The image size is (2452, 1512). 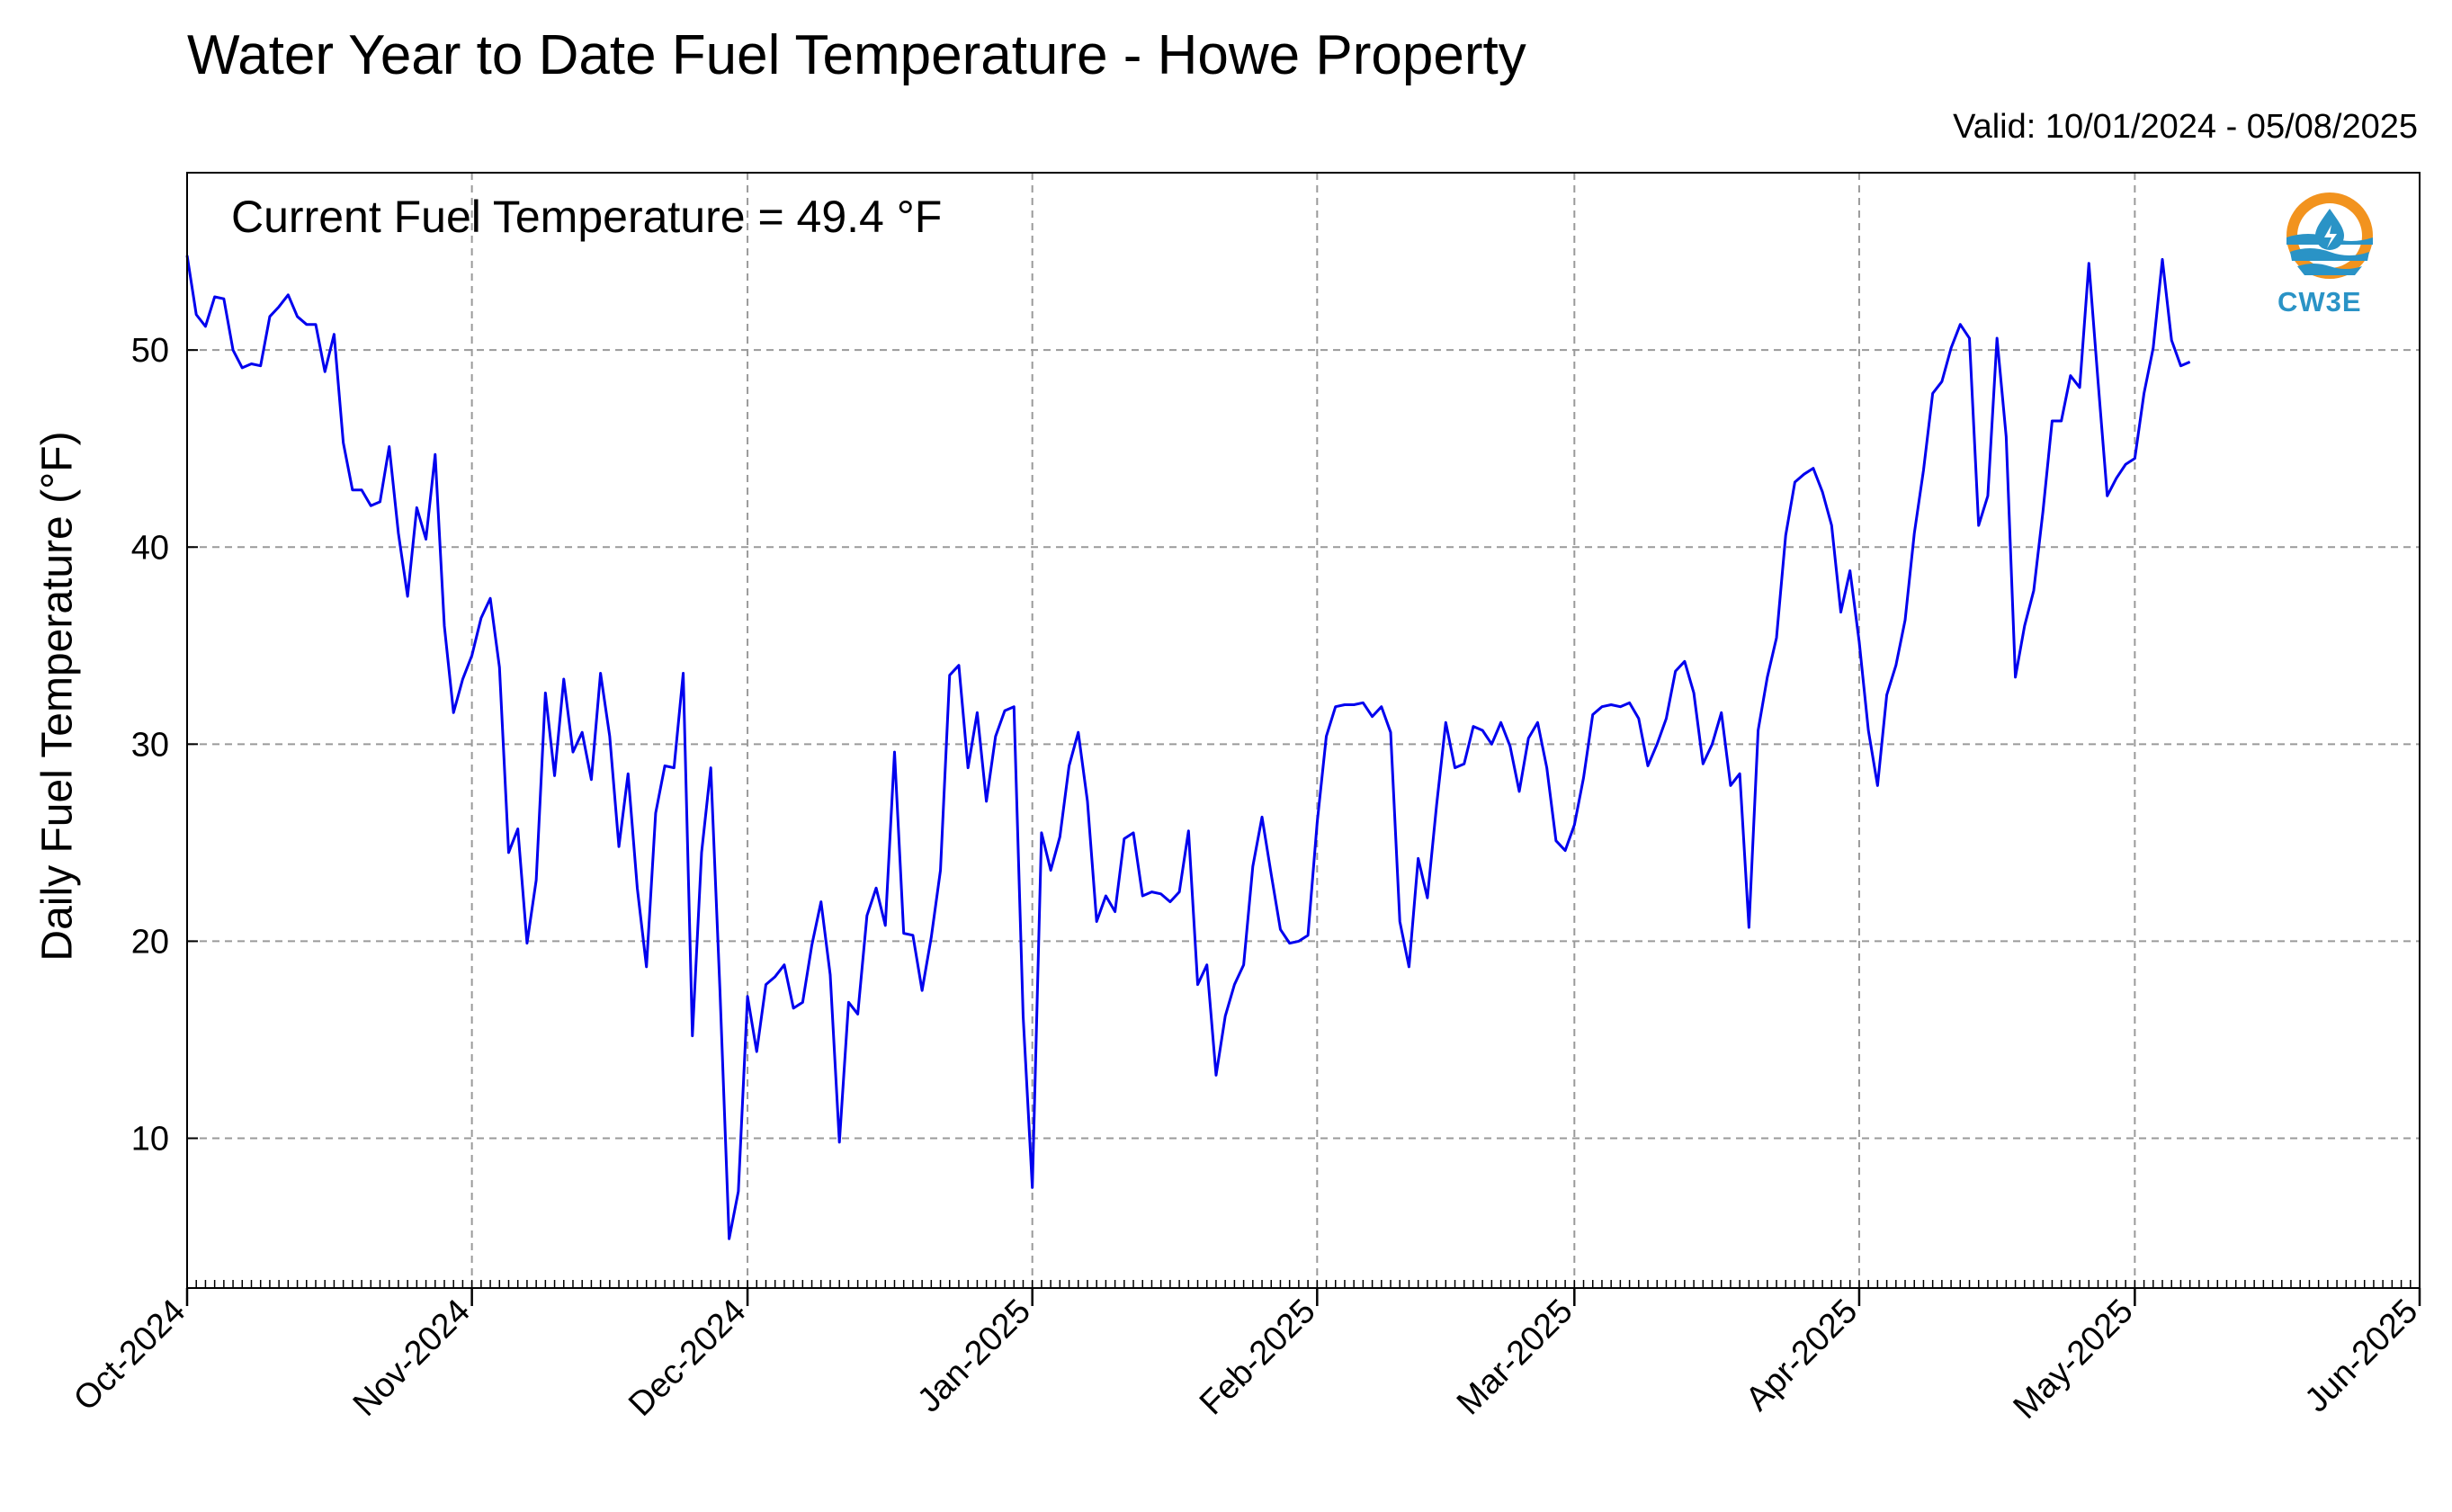 What do you see at coordinates (2185, 127) in the screenshot?
I see `valid-date-range: Valid: 10/01/2024 - 05/08/2025` at bounding box center [2185, 127].